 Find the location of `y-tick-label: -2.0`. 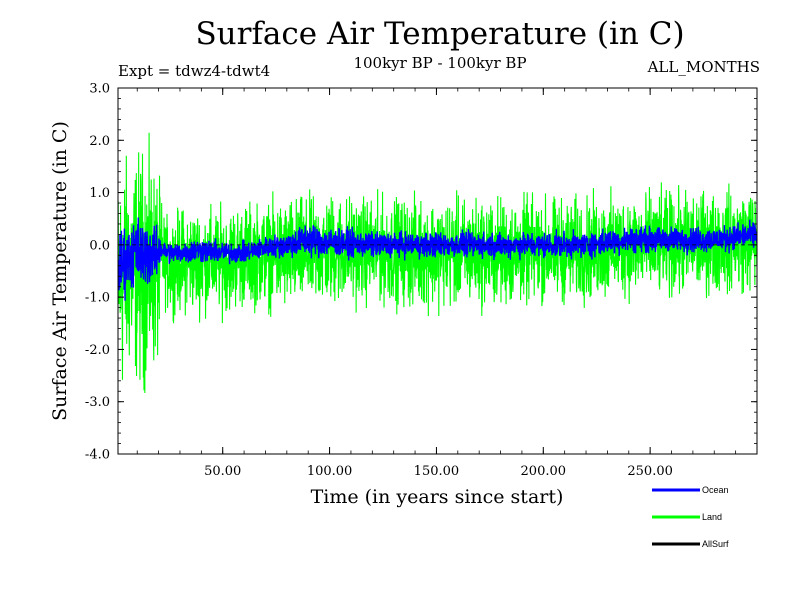

y-tick-label: -2.0 is located at coordinates (97, 350).